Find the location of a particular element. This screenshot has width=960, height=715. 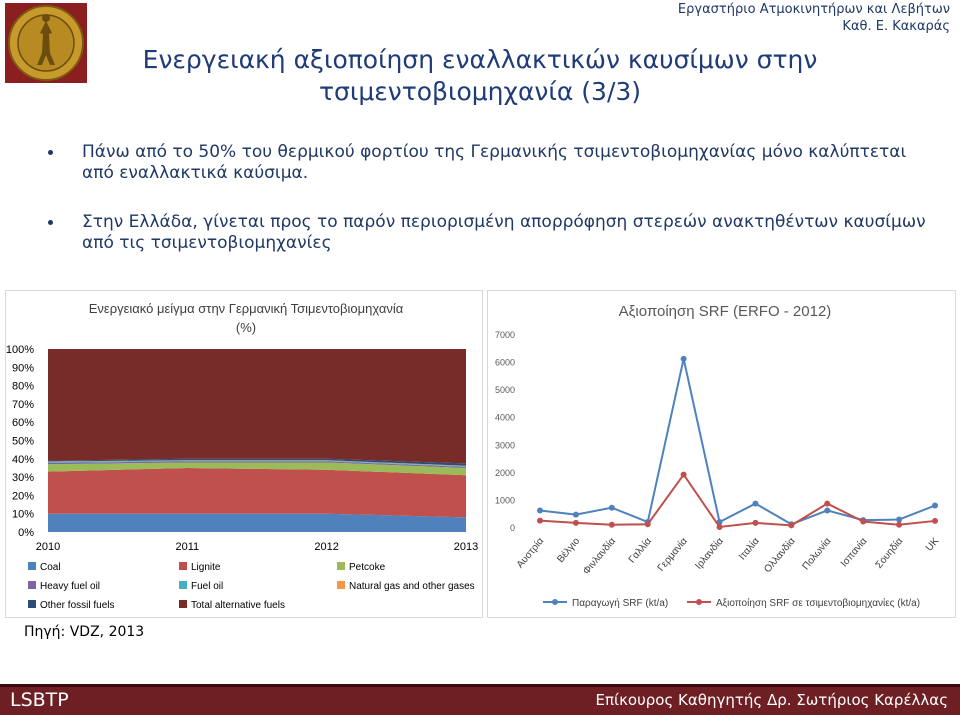

legend-label: Natural gas and other gases is located at coordinates (412, 586).